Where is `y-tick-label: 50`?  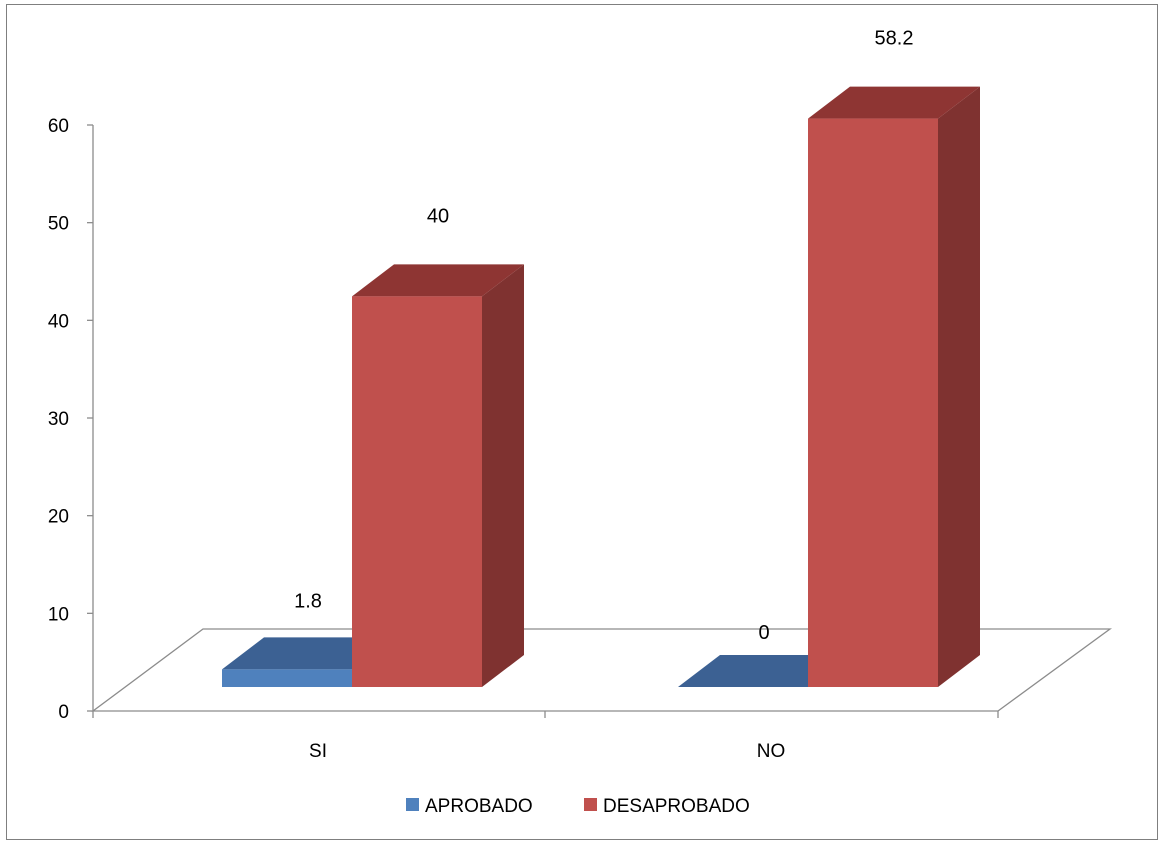 y-tick-label: 50 is located at coordinates (58, 224).